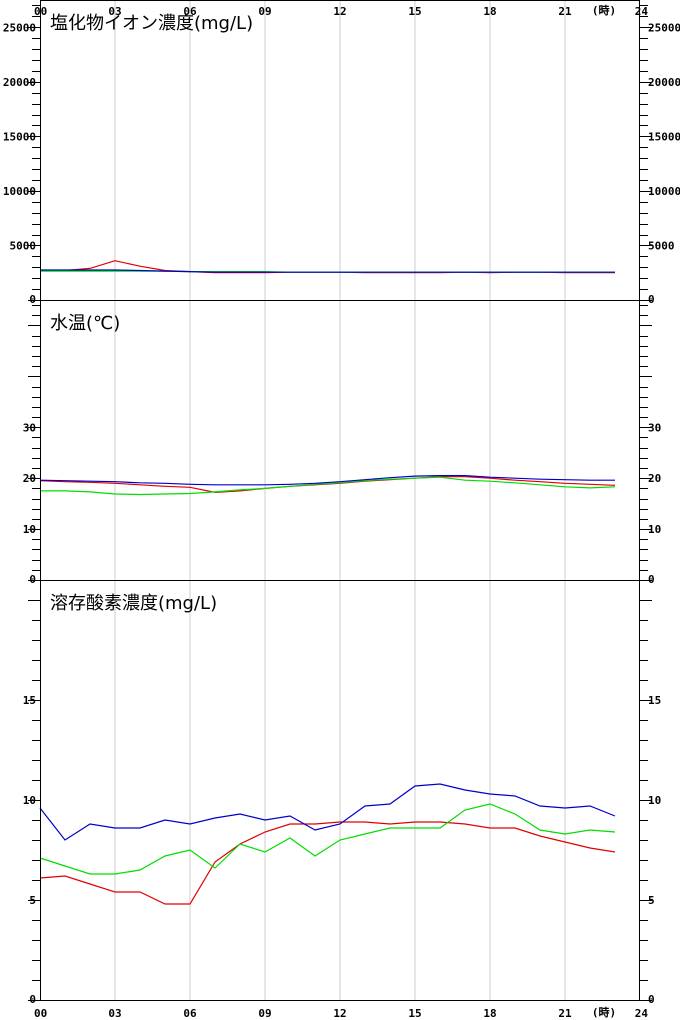 The height and width of the screenshot is (1020, 680). What do you see at coordinates (29, 478) in the screenshot?
I see `y-tick-label-left: 20` at bounding box center [29, 478].